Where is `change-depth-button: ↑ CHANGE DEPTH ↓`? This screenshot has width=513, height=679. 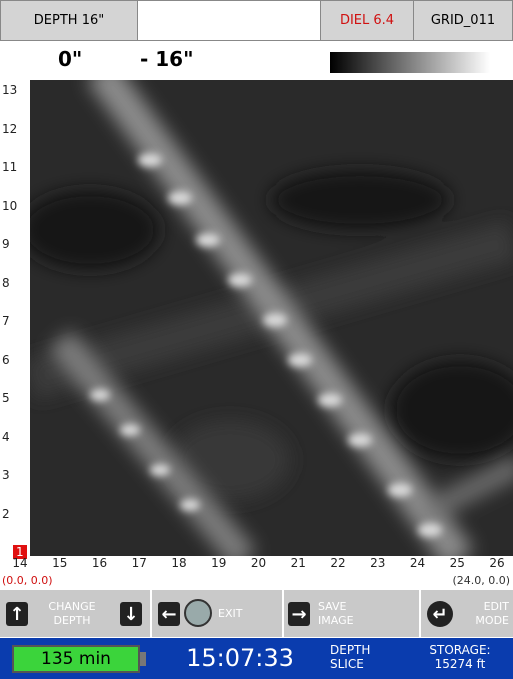
change-depth-button: ↑ CHANGE DEPTH ↓ is located at coordinates (75, 613).